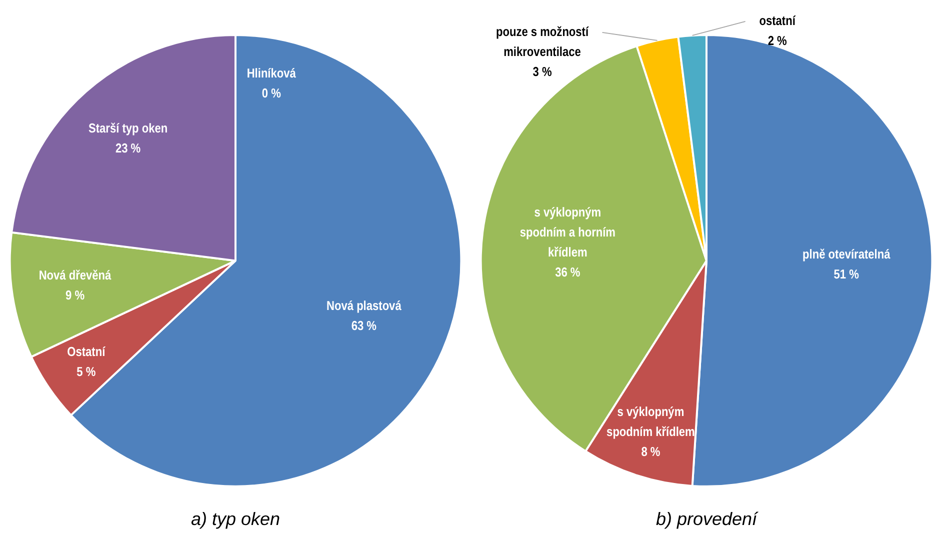  I want to click on data-label: 51 %, so click(847, 274).